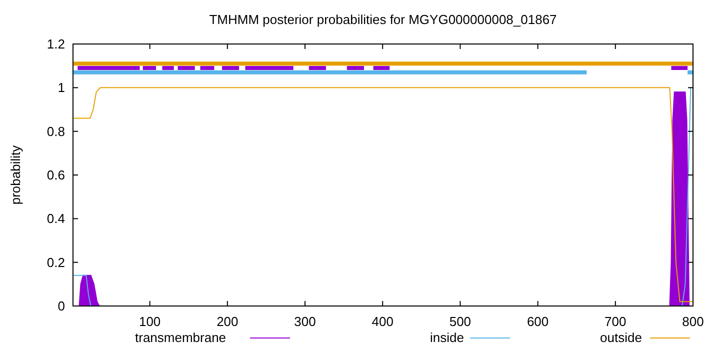  Describe the element at coordinates (460, 321) in the screenshot. I see `x-tick-label: 500` at that location.